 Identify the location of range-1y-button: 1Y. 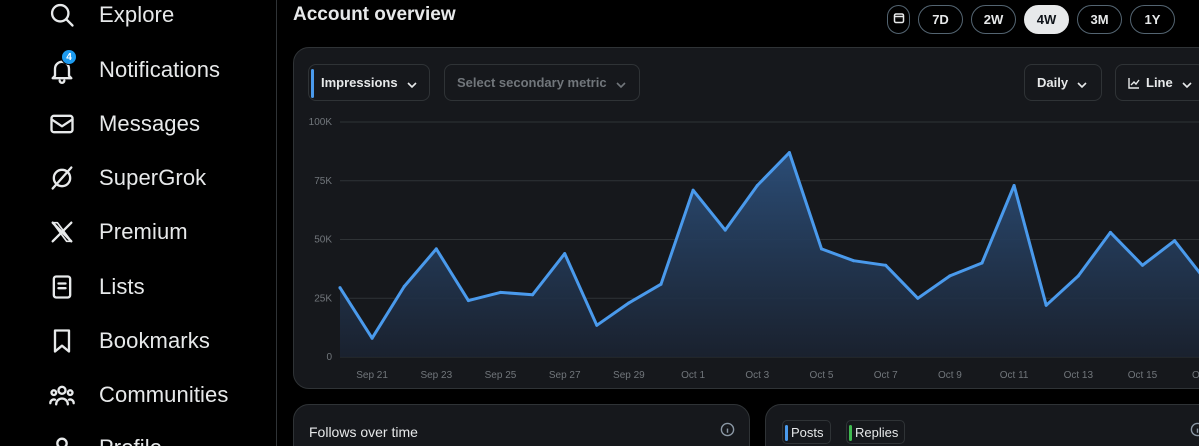
(1152, 19).